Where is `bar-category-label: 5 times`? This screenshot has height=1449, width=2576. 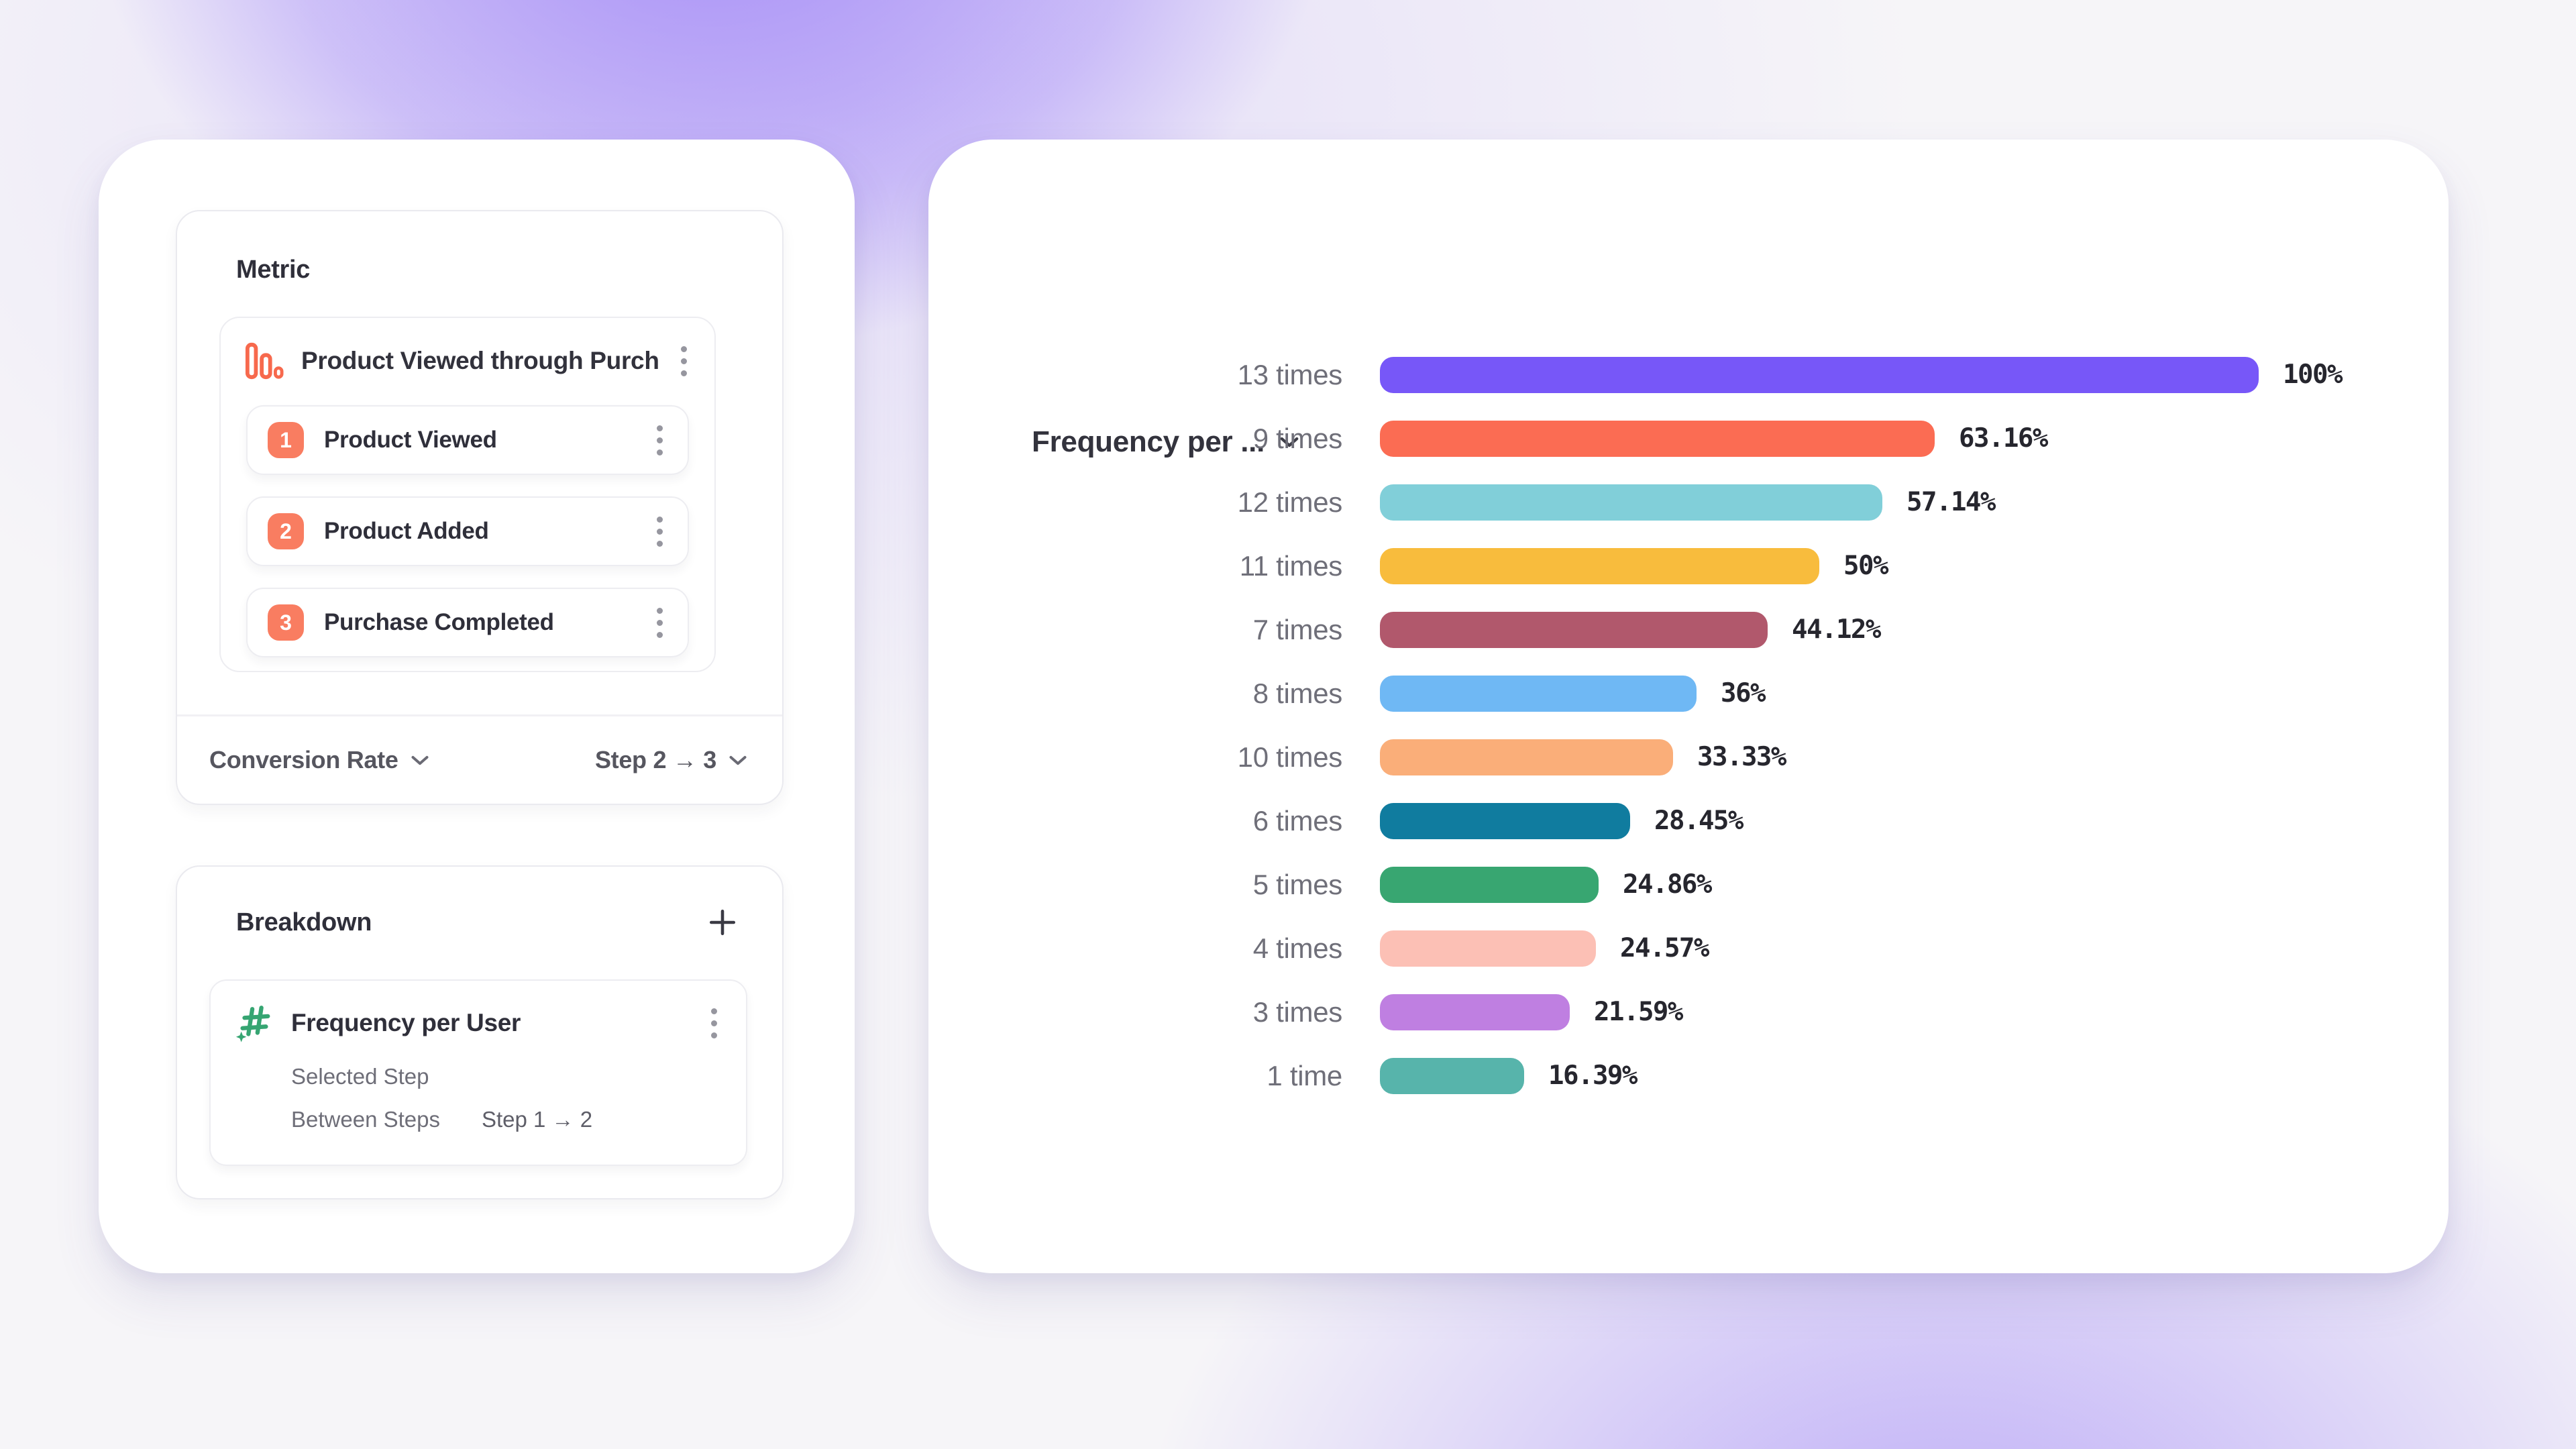
bar-category-label: 5 times is located at coordinates (1297, 884).